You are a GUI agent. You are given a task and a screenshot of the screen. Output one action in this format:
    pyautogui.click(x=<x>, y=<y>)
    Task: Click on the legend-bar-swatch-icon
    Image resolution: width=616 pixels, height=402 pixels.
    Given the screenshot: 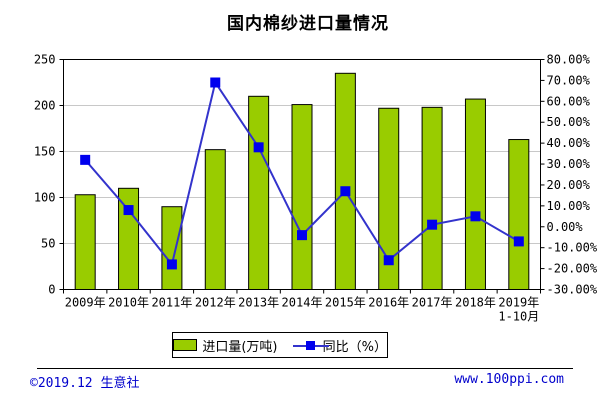 What is the action you would take?
    pyautogui.click(x=185, y=345)
    